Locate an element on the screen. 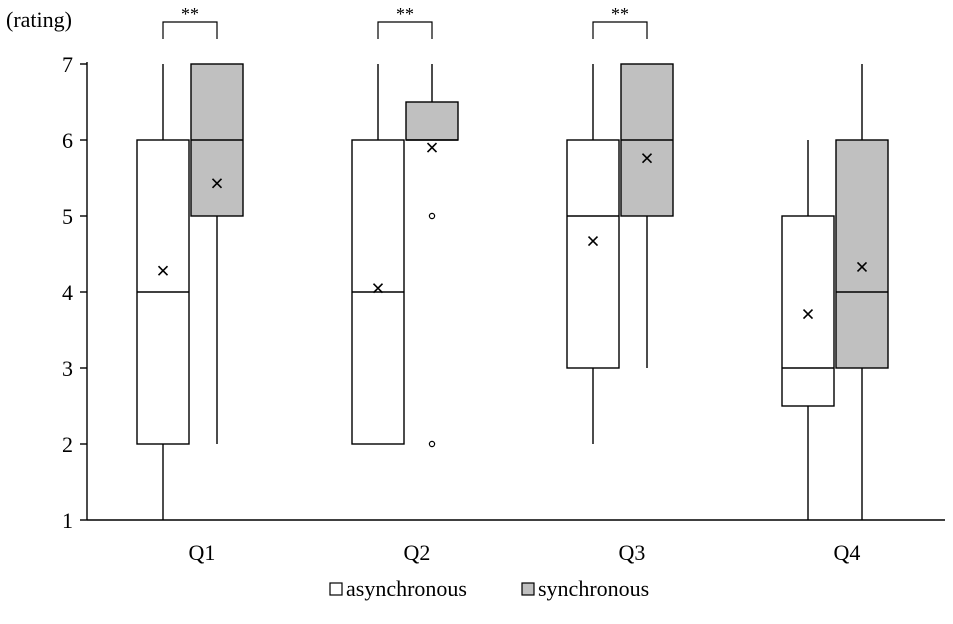 The height and width of the screenshot is (624, 953). y-tick-label-7: 7 is located at coordinates (67, 64).